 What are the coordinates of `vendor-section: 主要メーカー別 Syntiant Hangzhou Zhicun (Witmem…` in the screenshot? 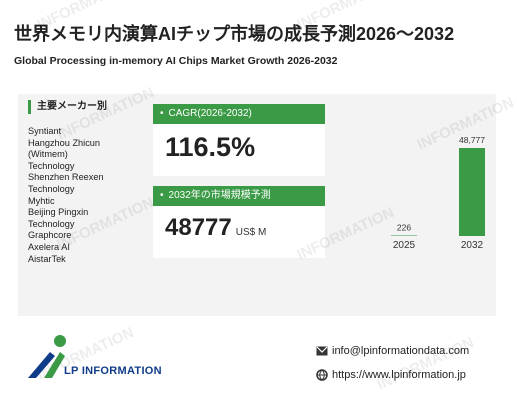 It's located at (88, 182).